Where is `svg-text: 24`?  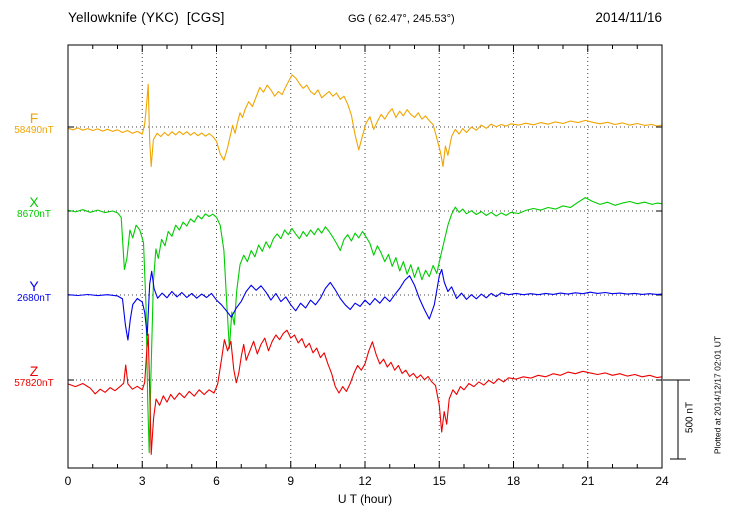
svg-text: 24 is located at coordinates (662, 481).